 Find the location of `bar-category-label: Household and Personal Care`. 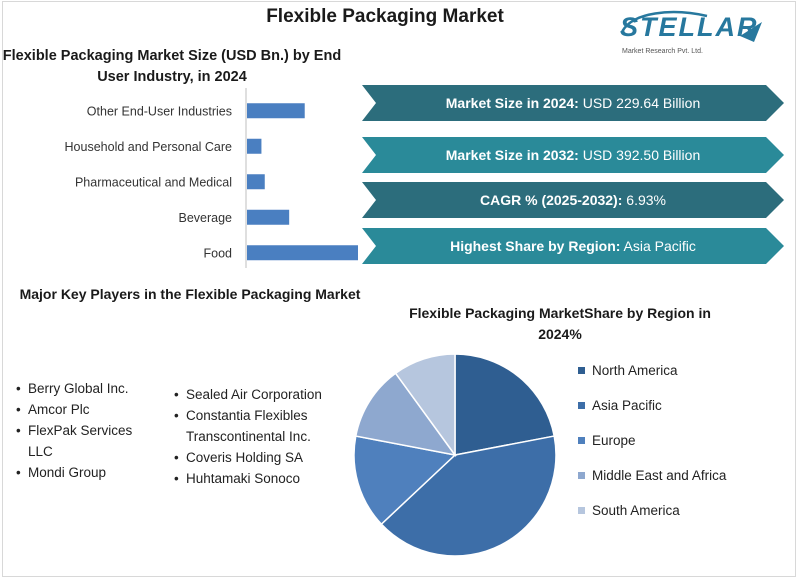

bar-category-label: Household and Personal Care is located at coordinates (149, 147).